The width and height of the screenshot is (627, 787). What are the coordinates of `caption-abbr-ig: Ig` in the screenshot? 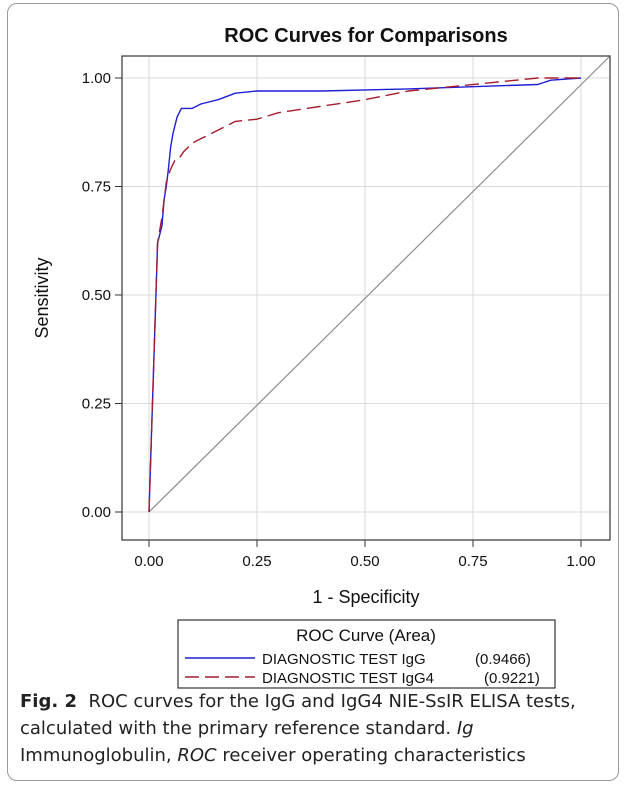 It's located at (465, 728).